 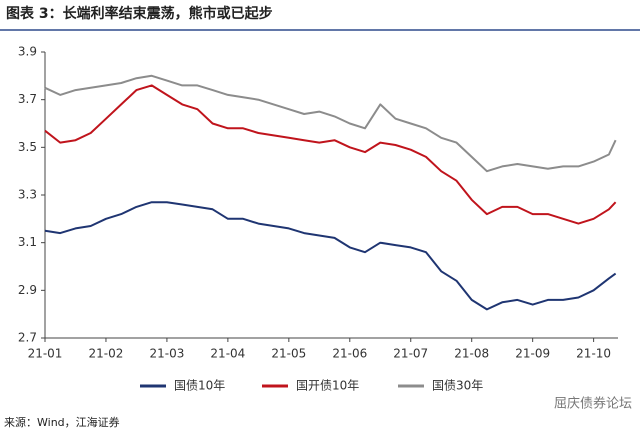 What do you see at coordinates (471, 354) in the screenshot?
I see `x-tick-label: 21-08` at bounding box center [471, 354].